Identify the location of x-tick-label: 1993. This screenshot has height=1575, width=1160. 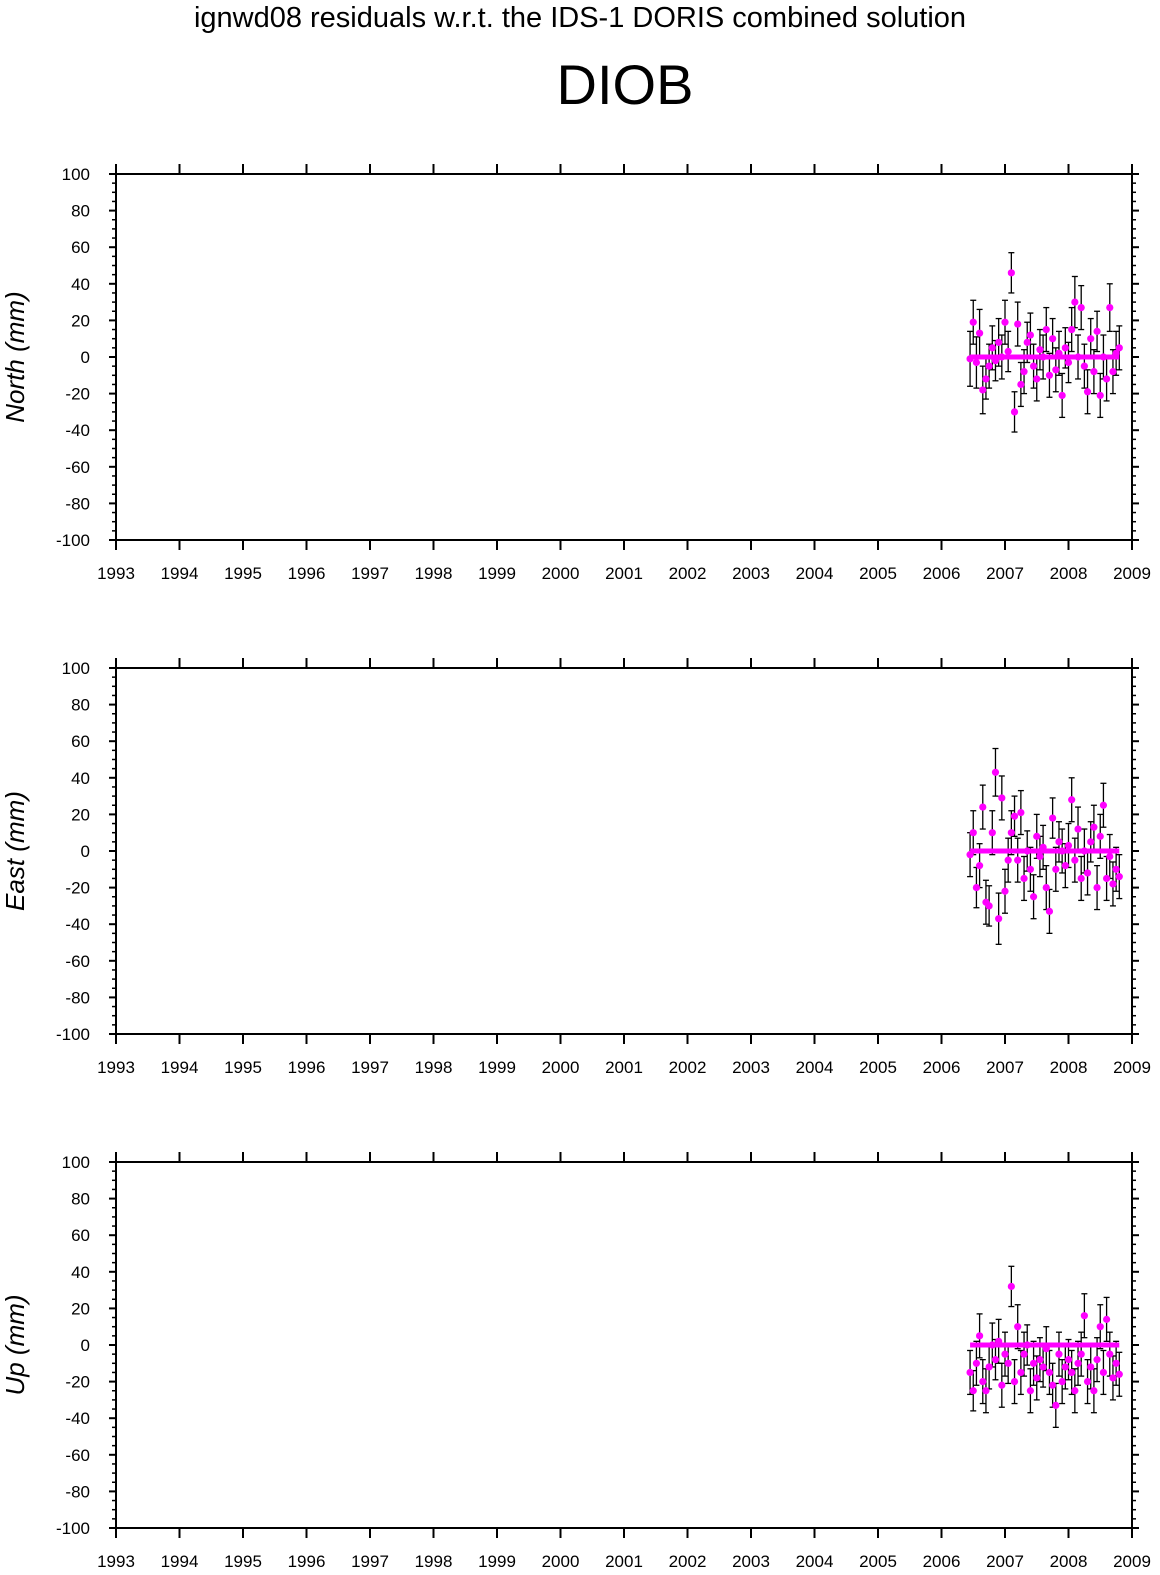
(116, 1561).